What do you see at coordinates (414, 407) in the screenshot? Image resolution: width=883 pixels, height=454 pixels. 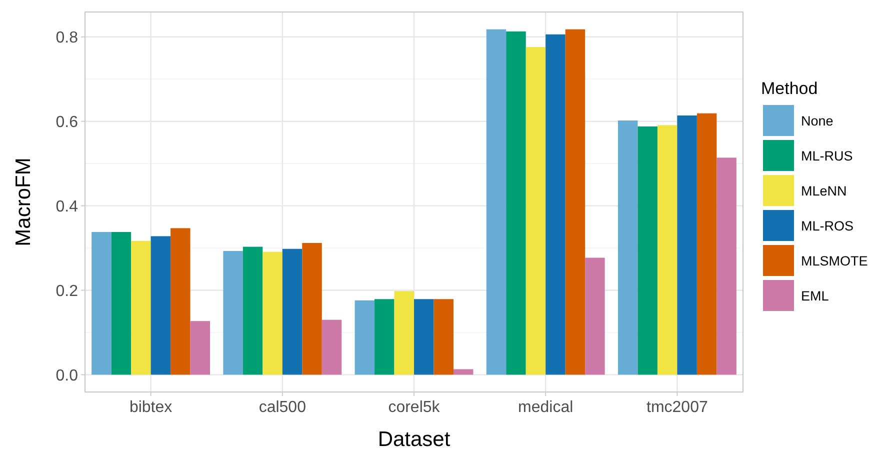 I see `x-tick-label: corel5k` at bounding box center [414, 407].